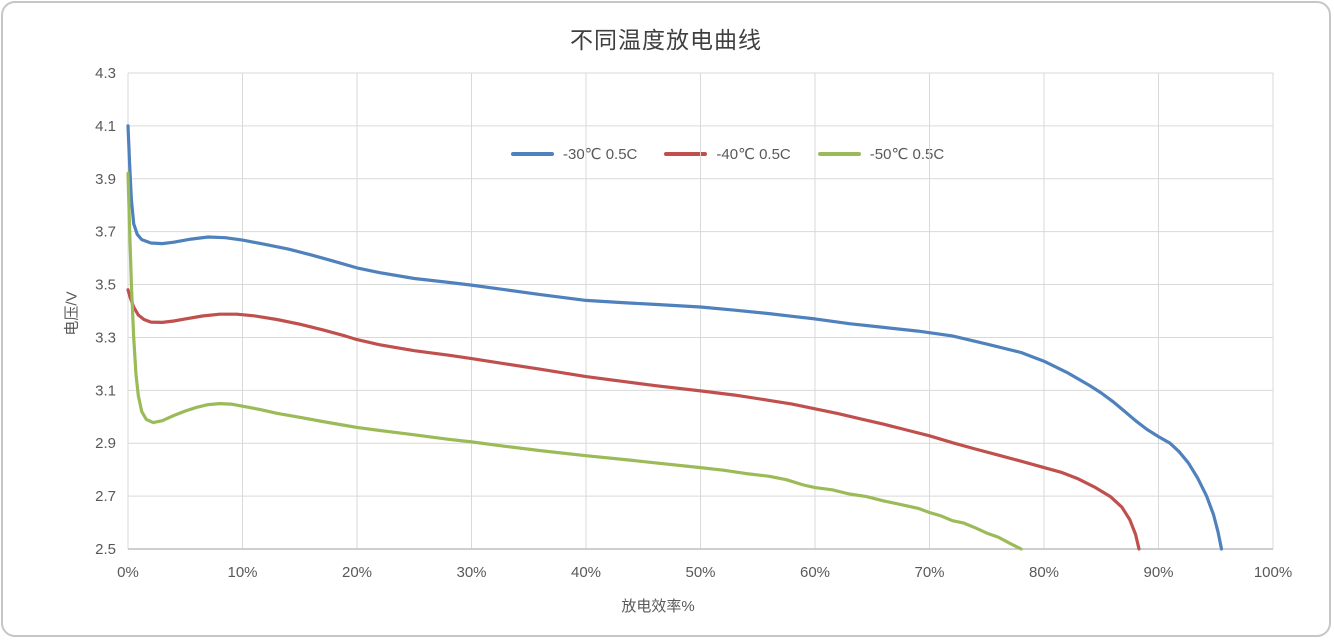  What do you see at coordinates (105, 285) in the screenshot?
I see `y-tick-label: 3.5` at bounding box center [105, 285].